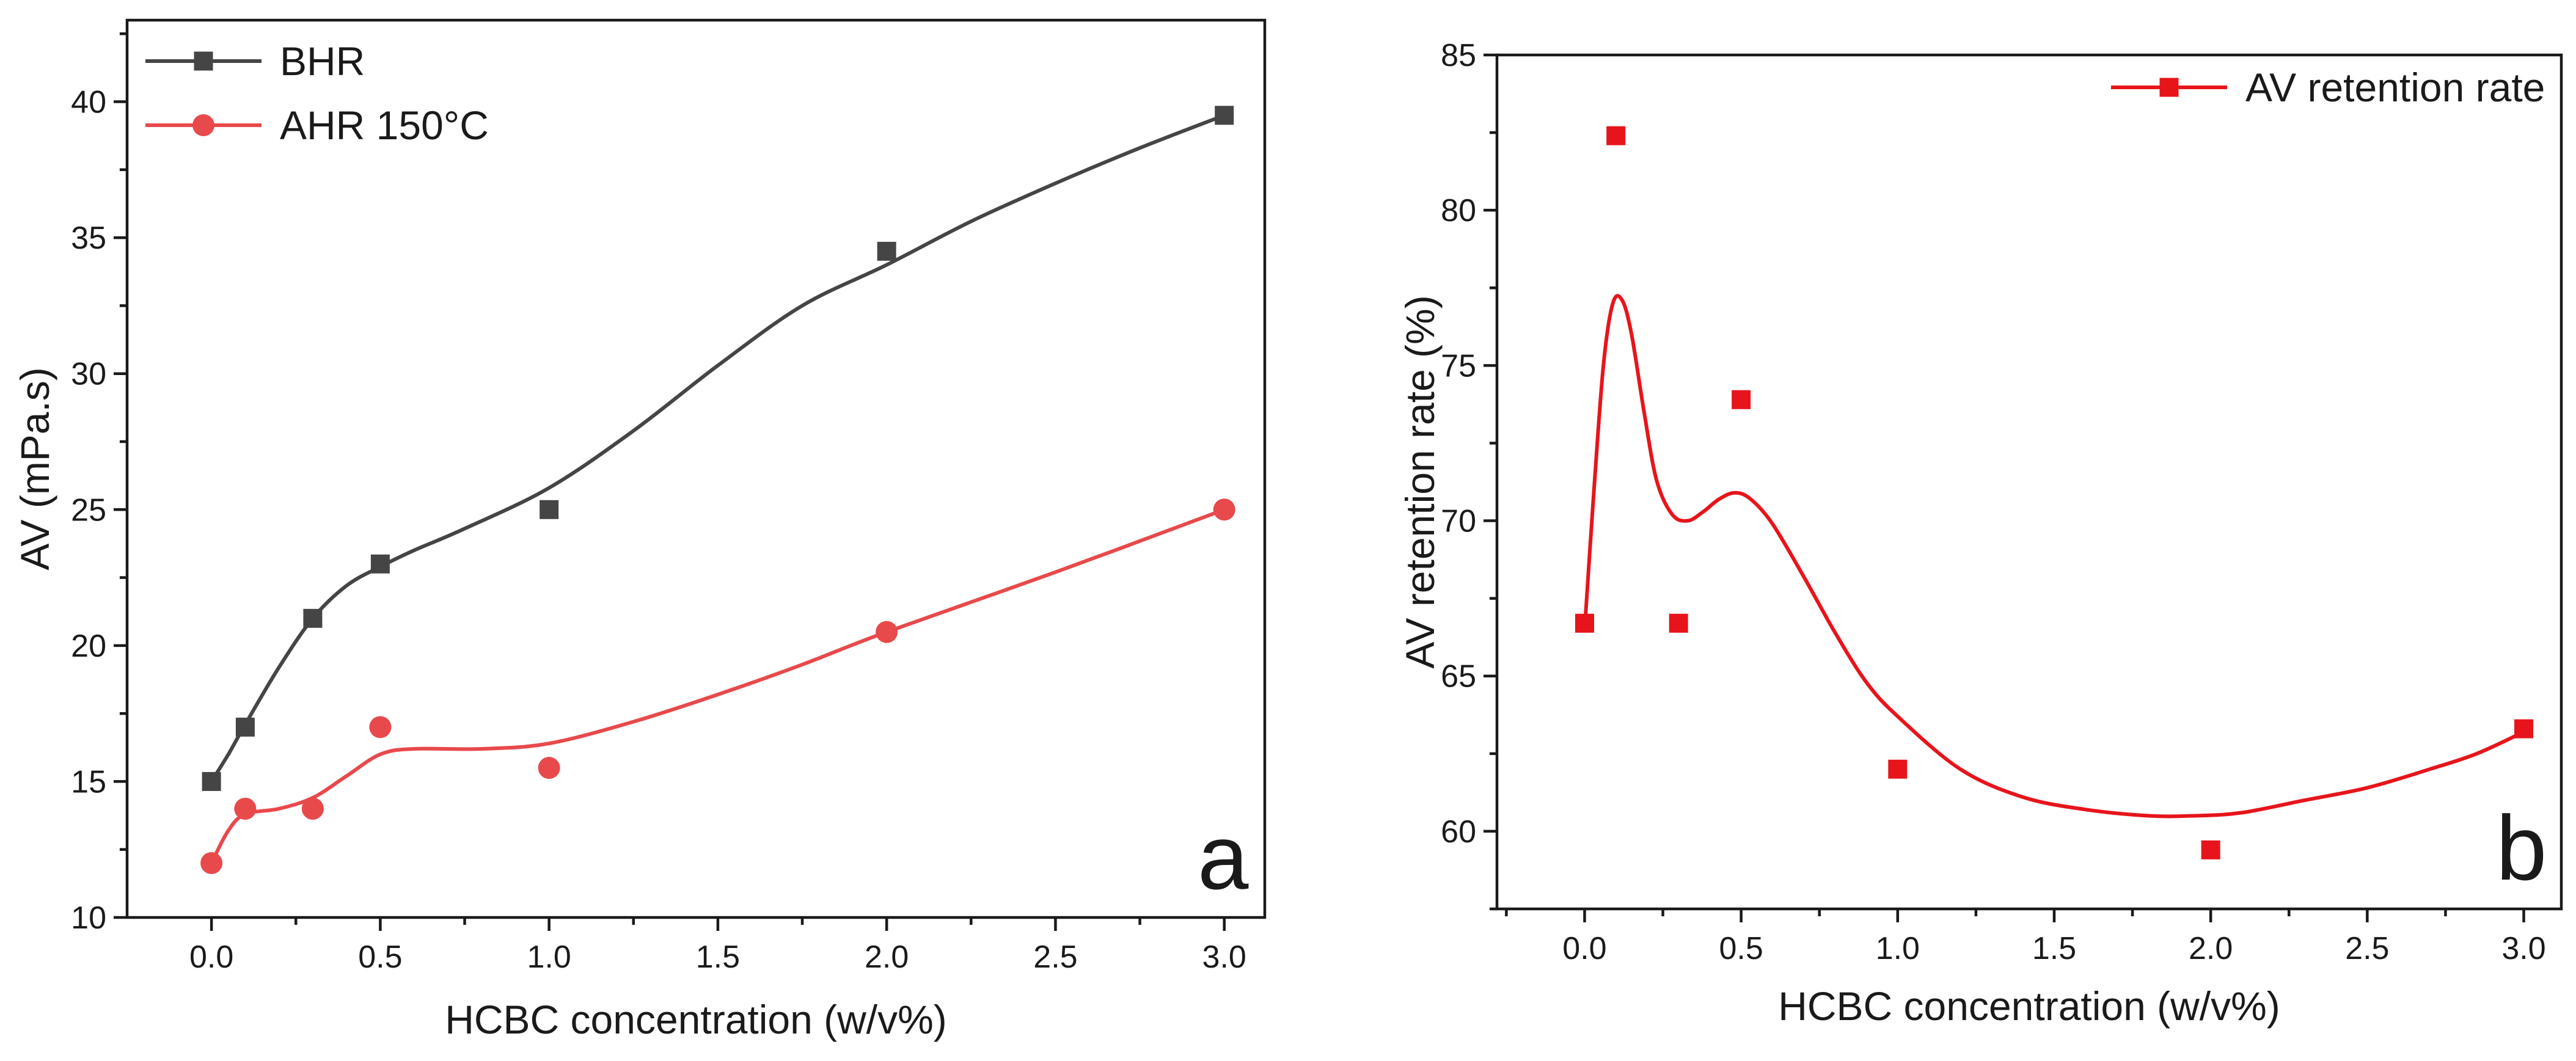 This screenshot has height=1061, width=2576. I want to click on y-tick-label: 15, so click(88, 782).